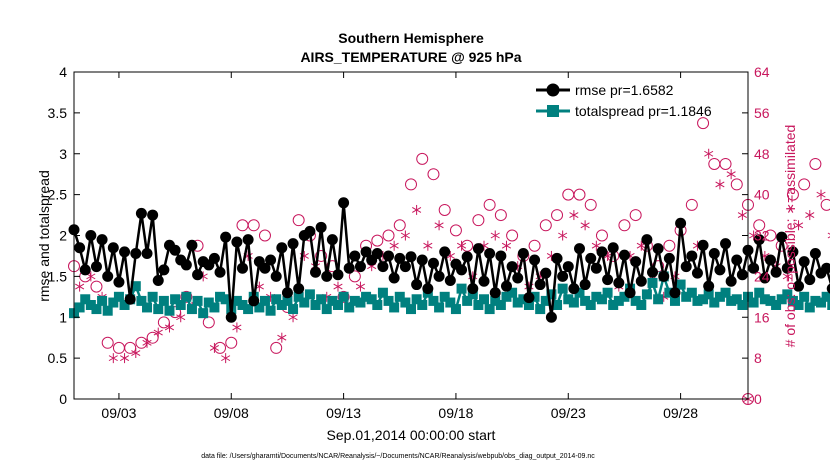 Image resolution: width=830 pixels, height=470 pixels. What do you see at coordinates (624, 90) in the screenshot?
I see `legend-label-rmse: rmse pr=1.6582` at bounding box center [624, 90].